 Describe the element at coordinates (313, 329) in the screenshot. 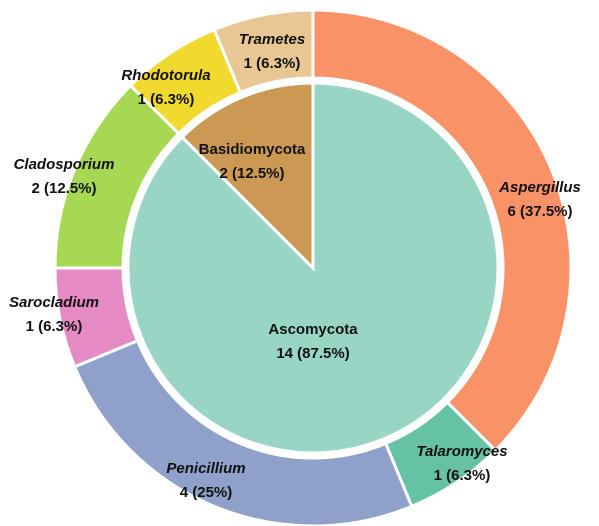

I see `slice-name: Ascomycota` at that location.